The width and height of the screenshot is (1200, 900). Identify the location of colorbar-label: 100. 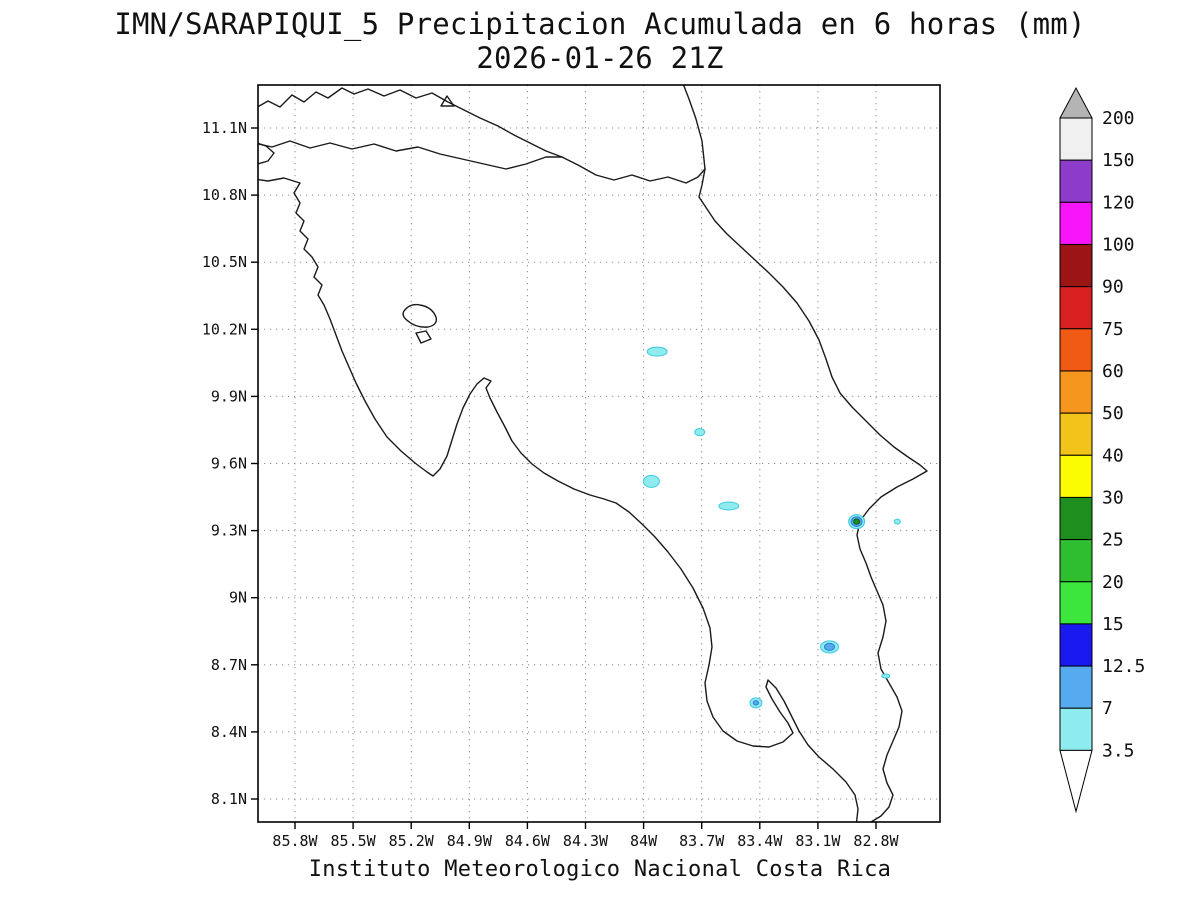
(1118, 244).